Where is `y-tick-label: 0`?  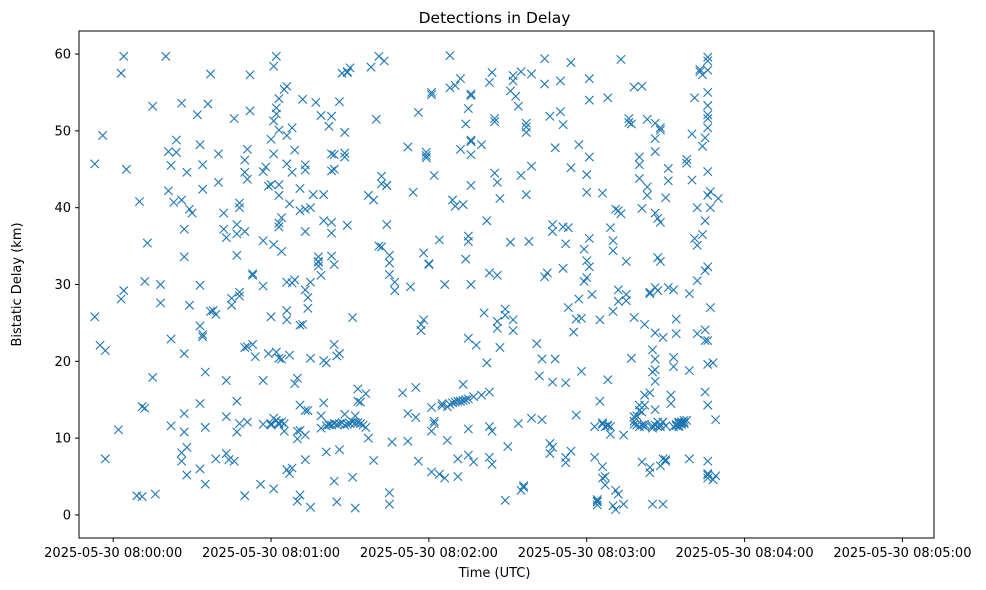
y-tick-label: 0 is located at coordinates (67, 515).